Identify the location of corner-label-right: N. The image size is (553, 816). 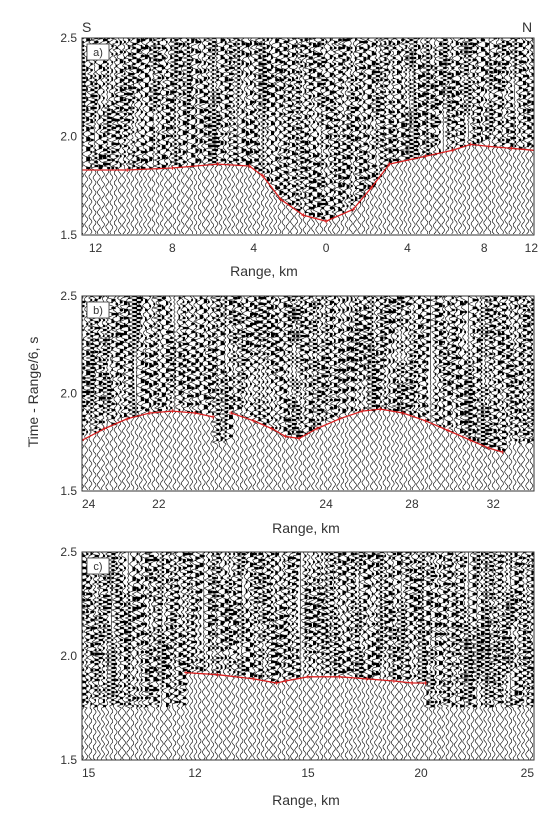
(527, 27).